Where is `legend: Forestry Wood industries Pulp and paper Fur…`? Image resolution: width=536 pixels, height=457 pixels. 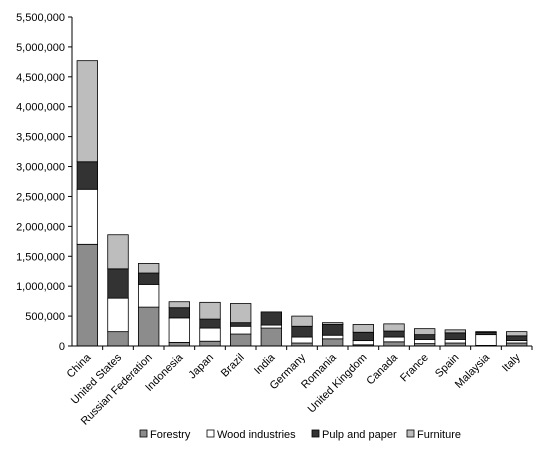 legend: Forestry Wood industries Pulp and paper Fur… is located at coordinates (300, 435).